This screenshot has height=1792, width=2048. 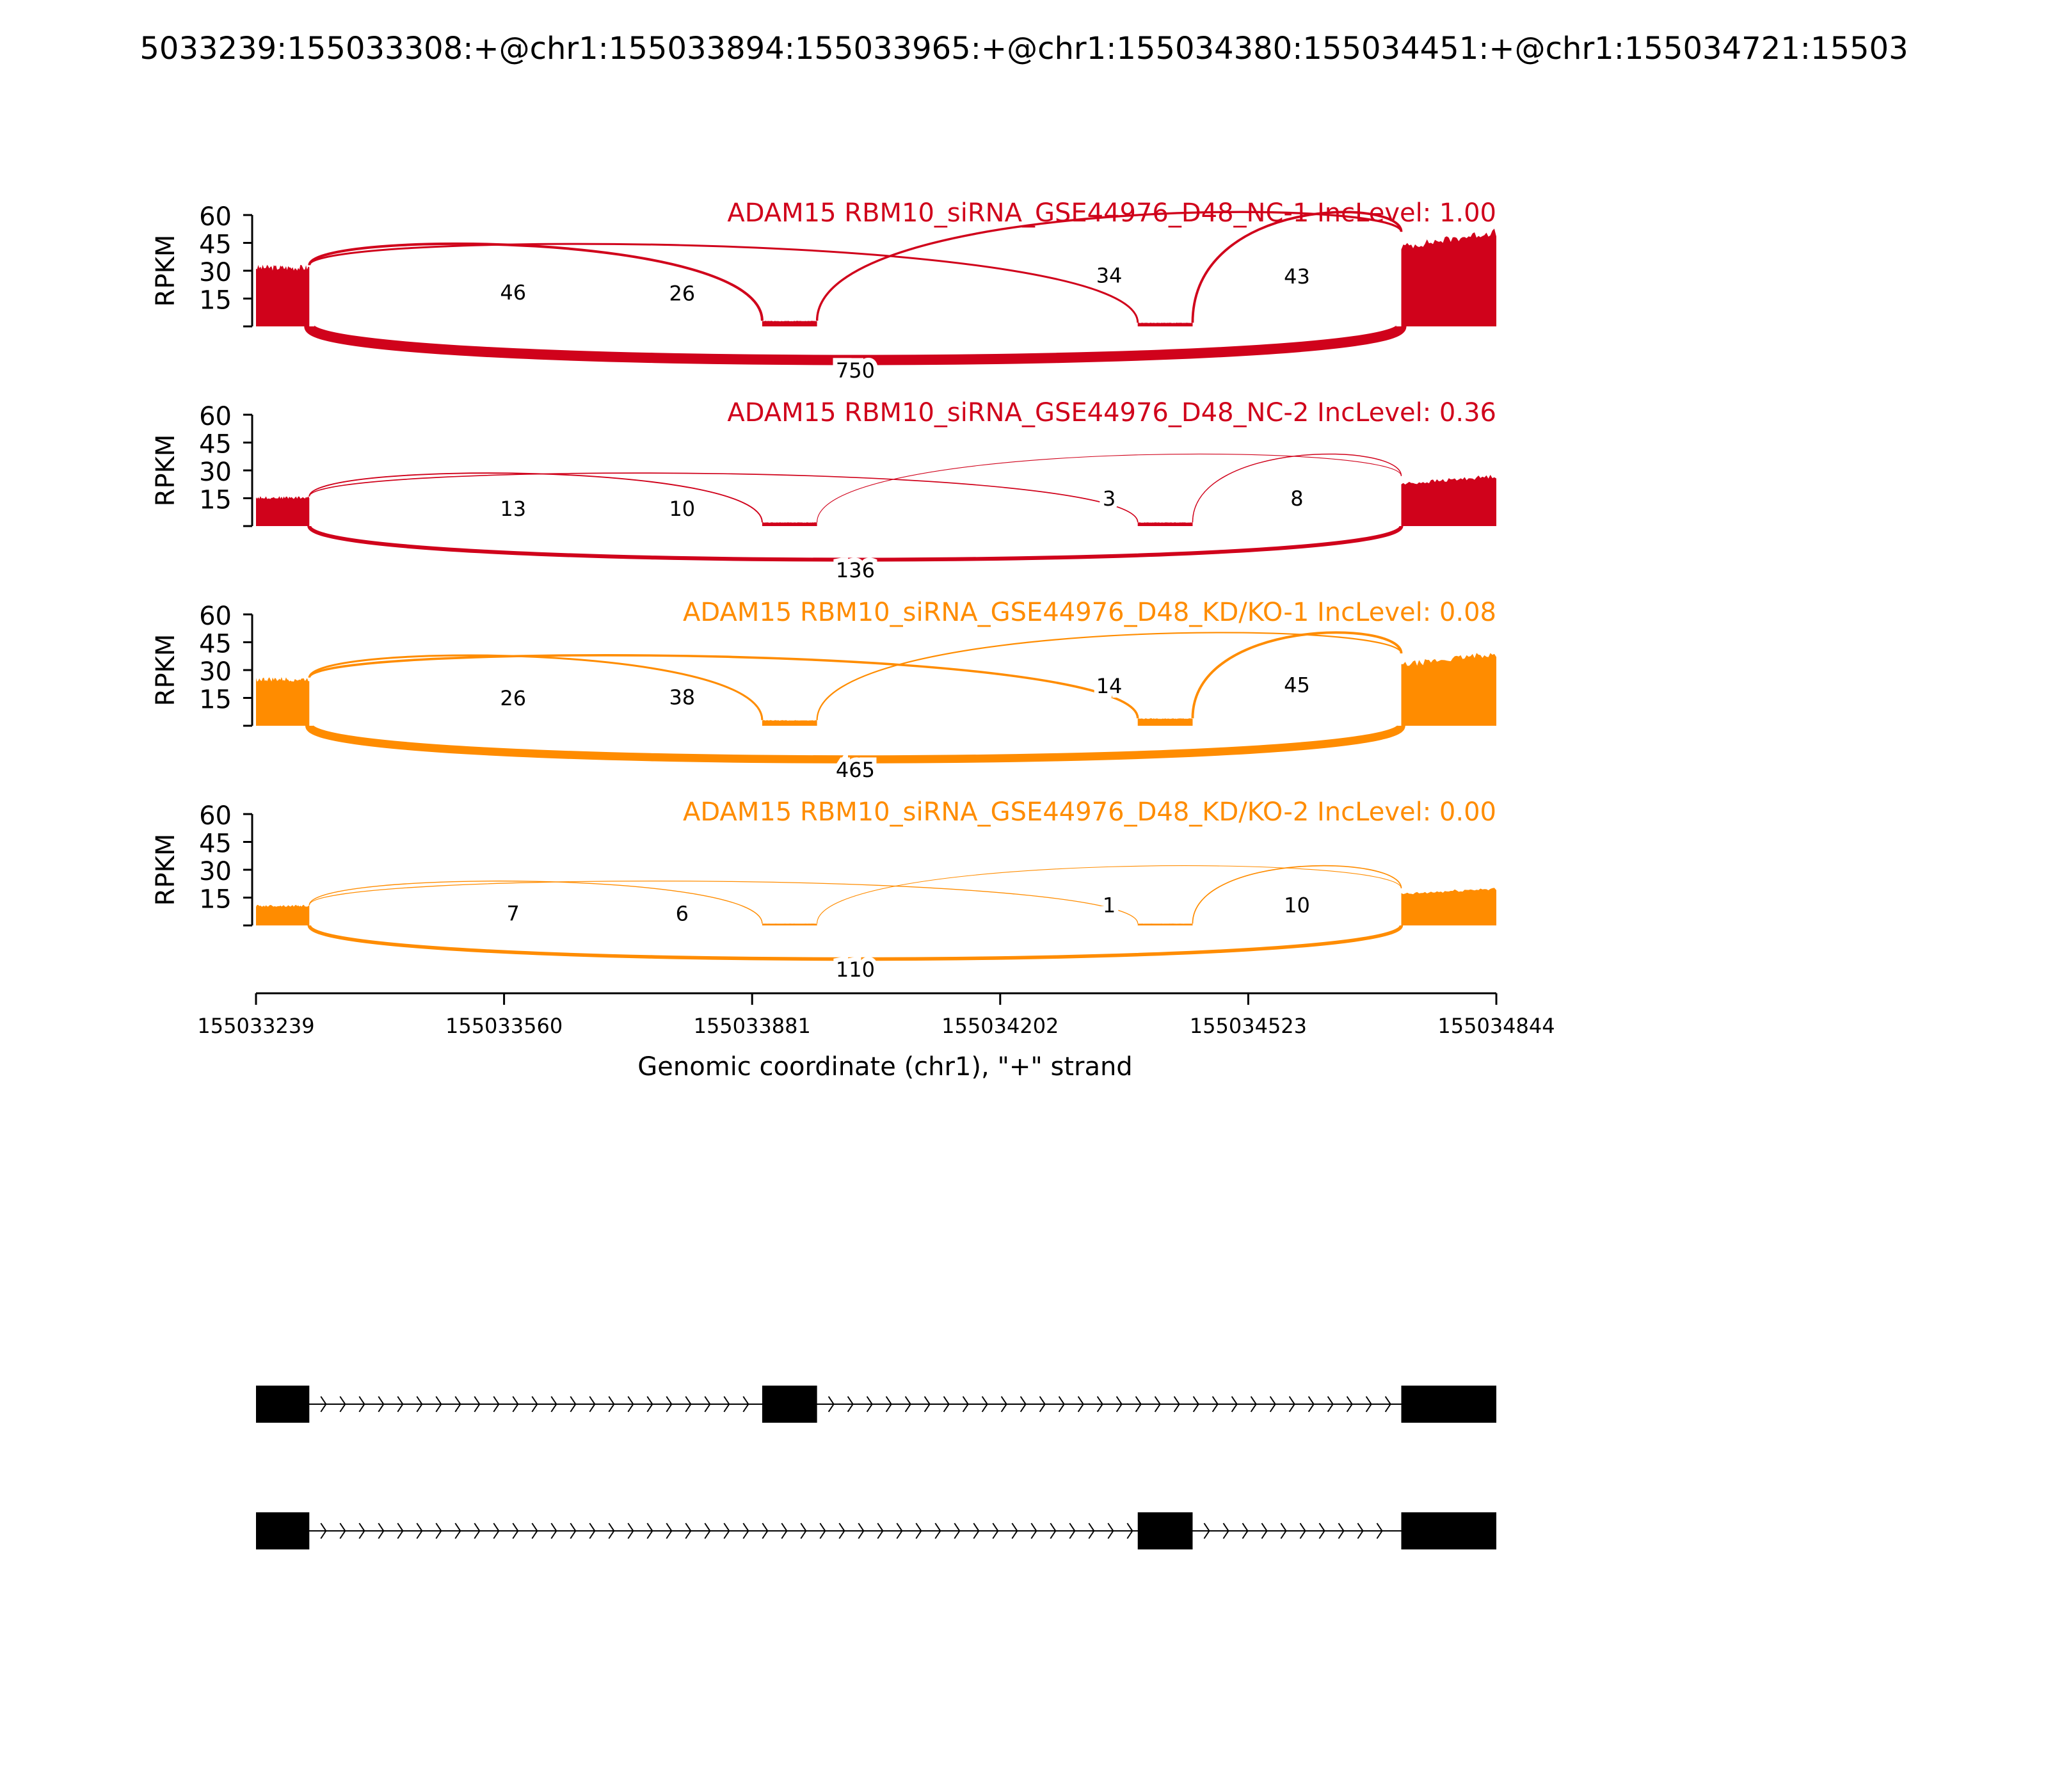 What do you see at coordinates (884, 1067) in the screenshot?
I see `x-axis-label: Genomic coordinate (chr1), "+" strand` at bounding box center [884, 1067].